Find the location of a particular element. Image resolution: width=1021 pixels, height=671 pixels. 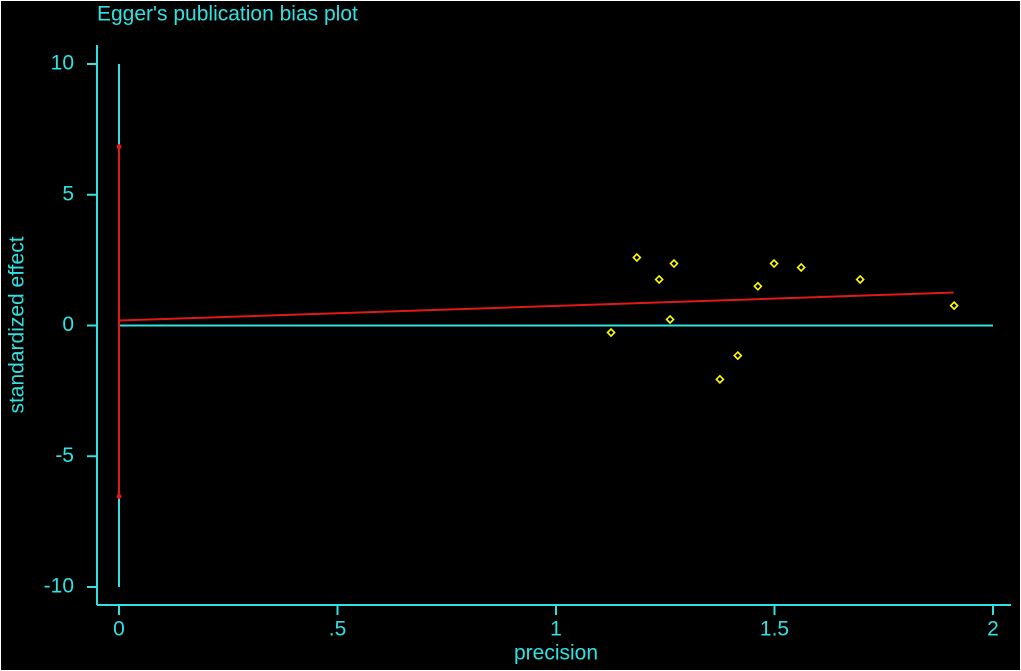

x-tick-label: 2 is located at coordinates (993, 629).